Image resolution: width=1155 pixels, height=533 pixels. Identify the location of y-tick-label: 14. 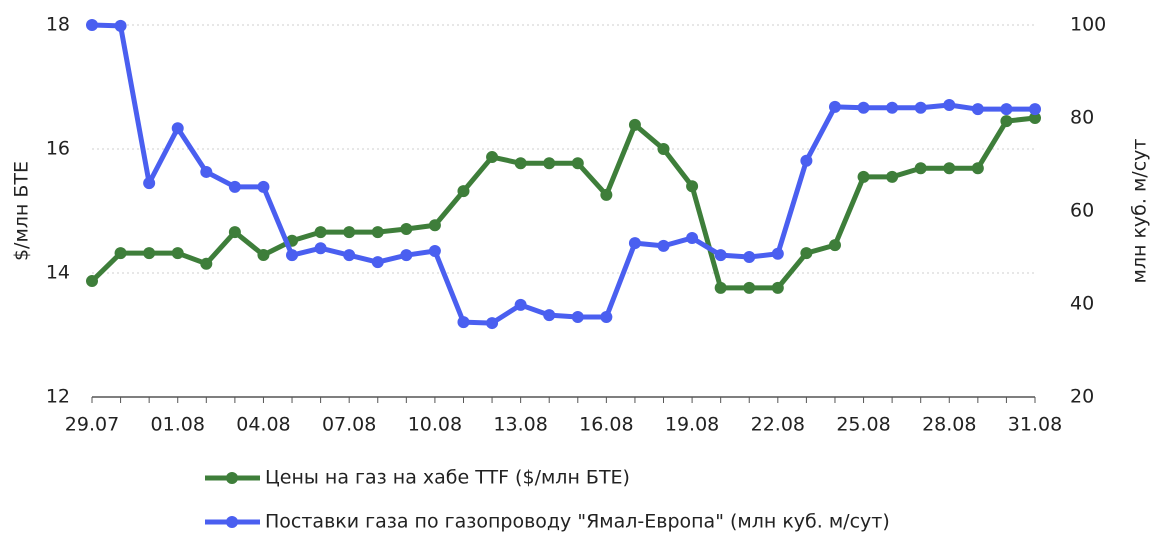
(58, 273).